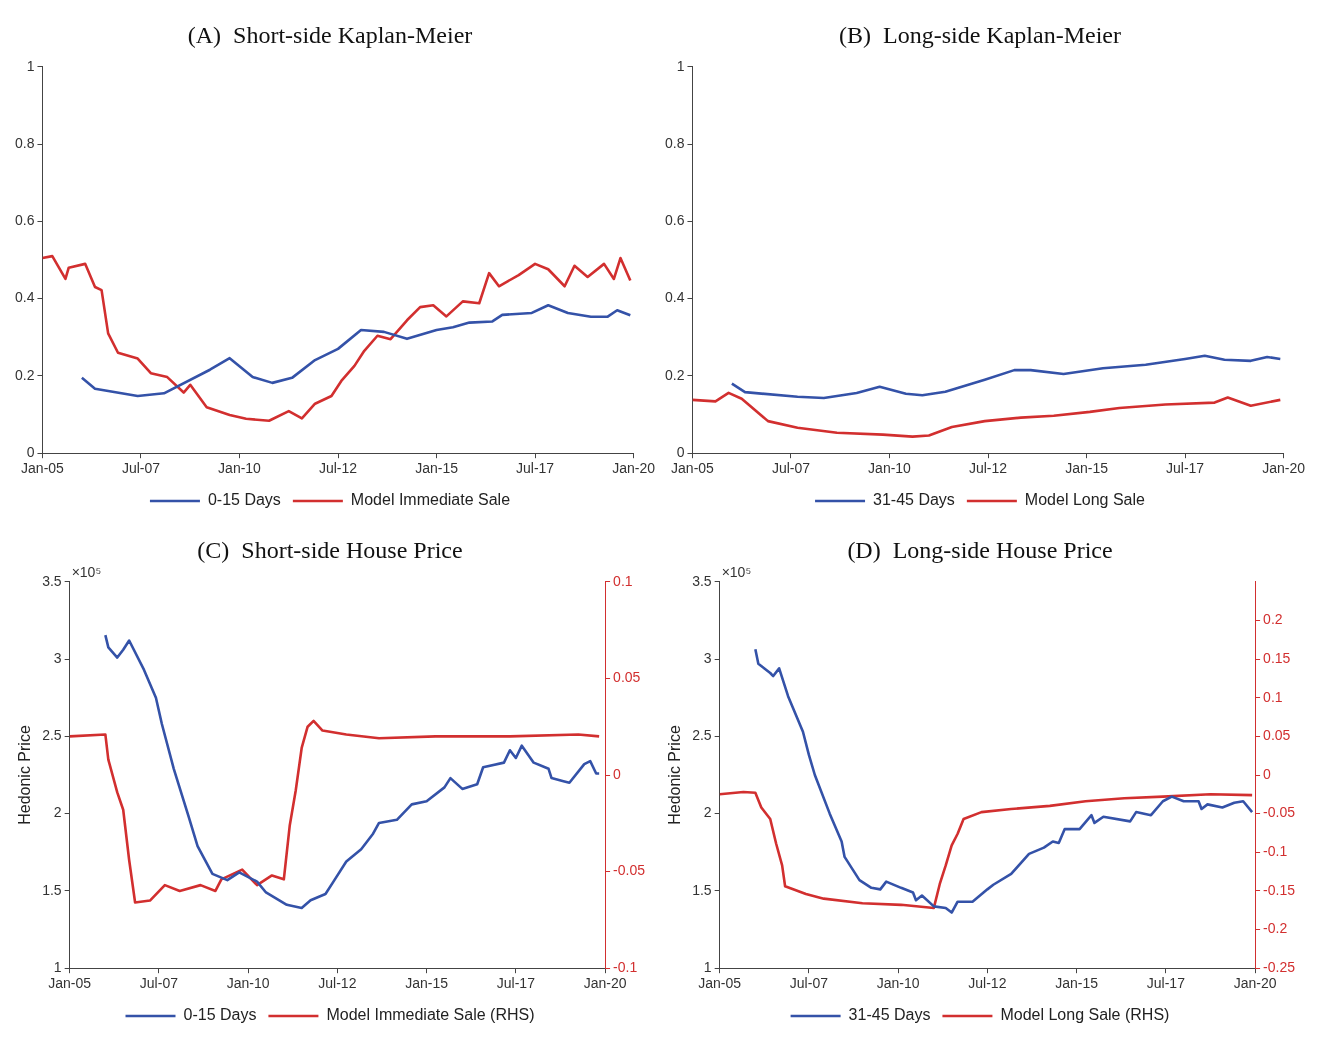  I want to click on legend-label: Model Long Sale (RHS), so click(1085, 1015).